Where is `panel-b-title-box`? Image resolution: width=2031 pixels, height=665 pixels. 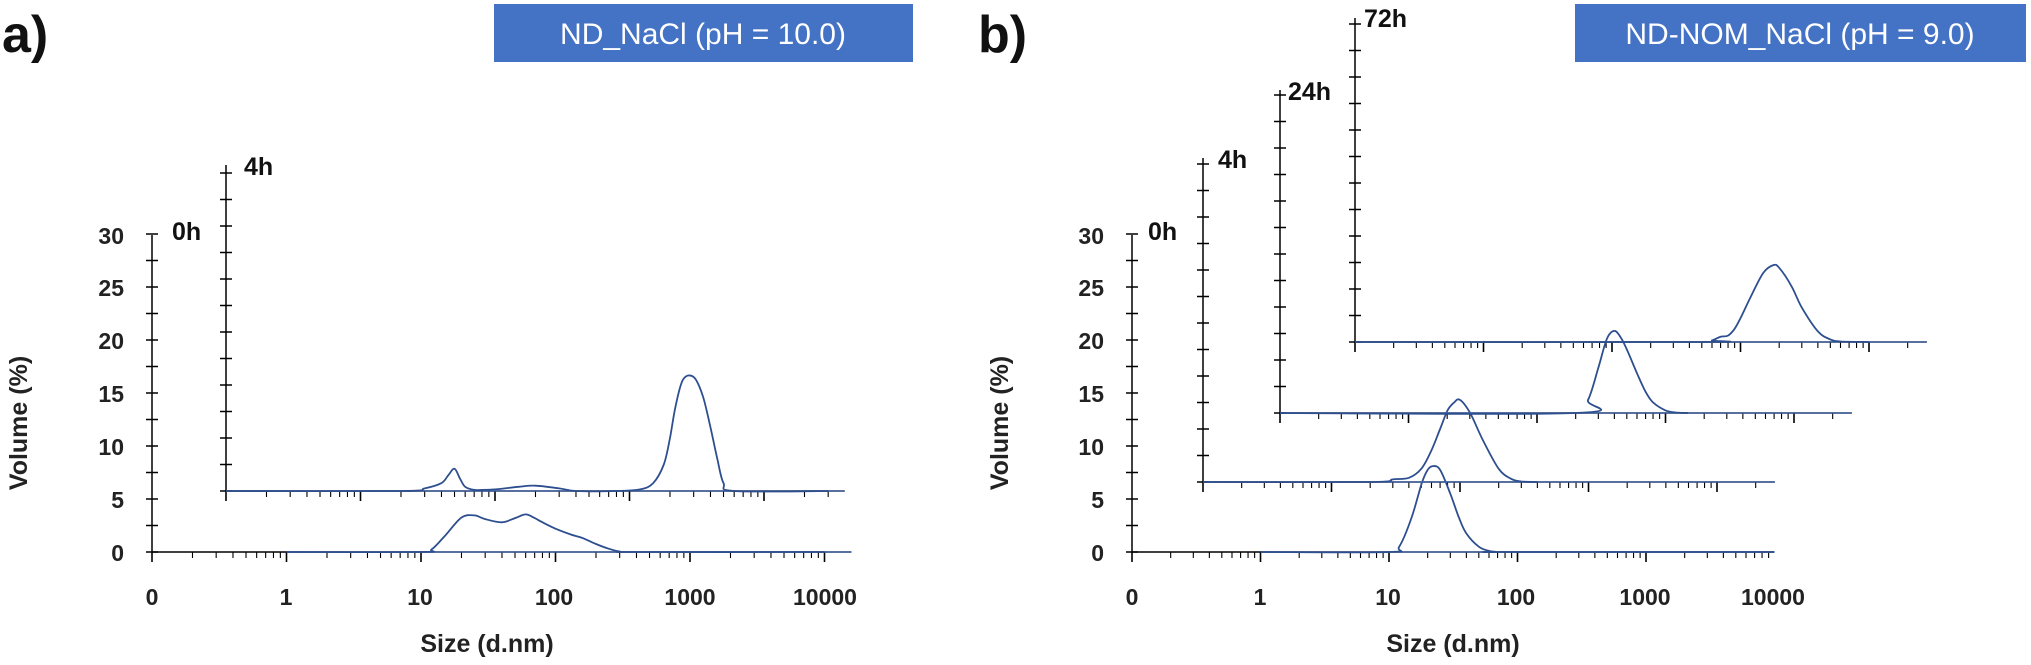 panel-b-title-box is located at coordinates (1800, 33).